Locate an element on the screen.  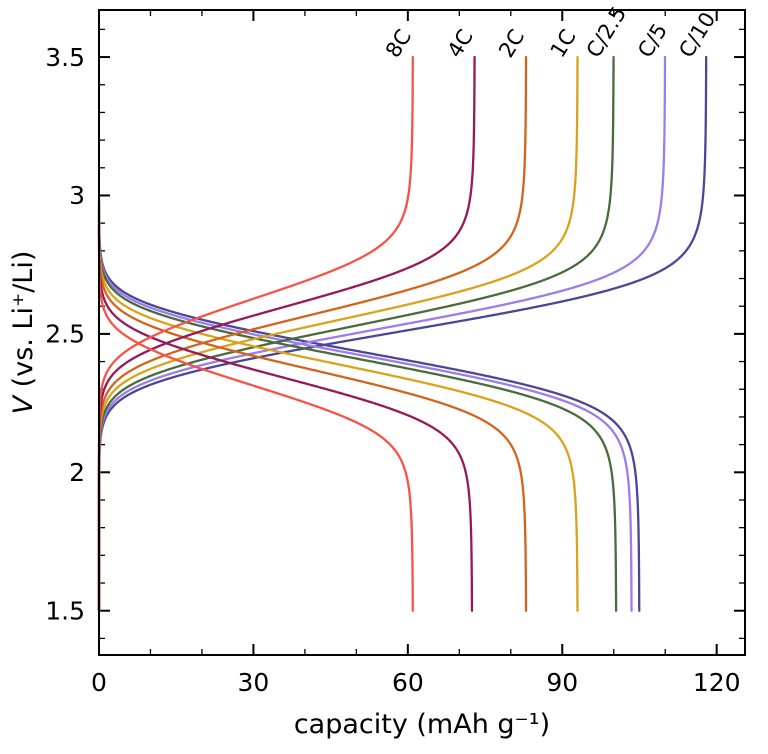
y-tick-label: 3 is located at coordinates (77, 195).